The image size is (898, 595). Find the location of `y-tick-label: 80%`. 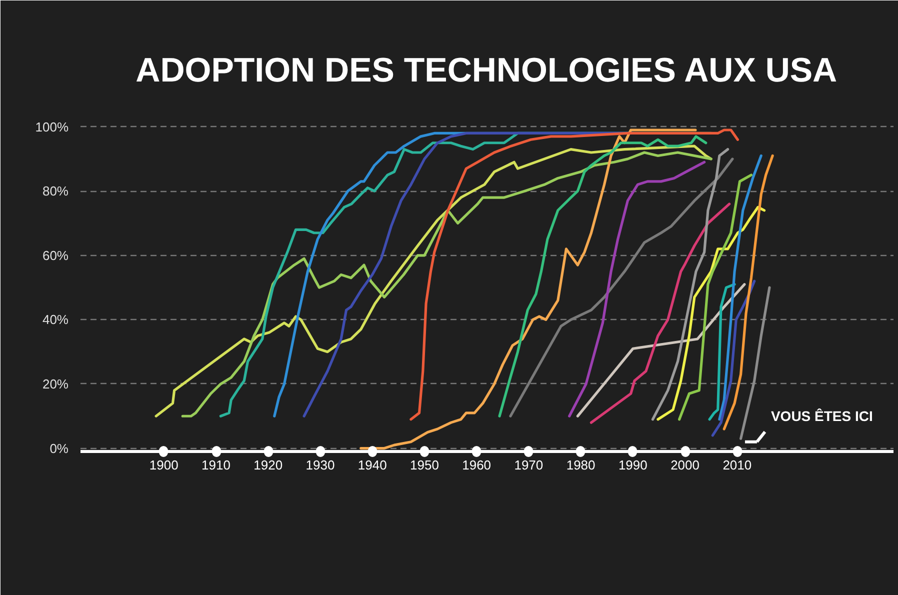

y-tick-label: 80% is located at coordinates (55, 191).